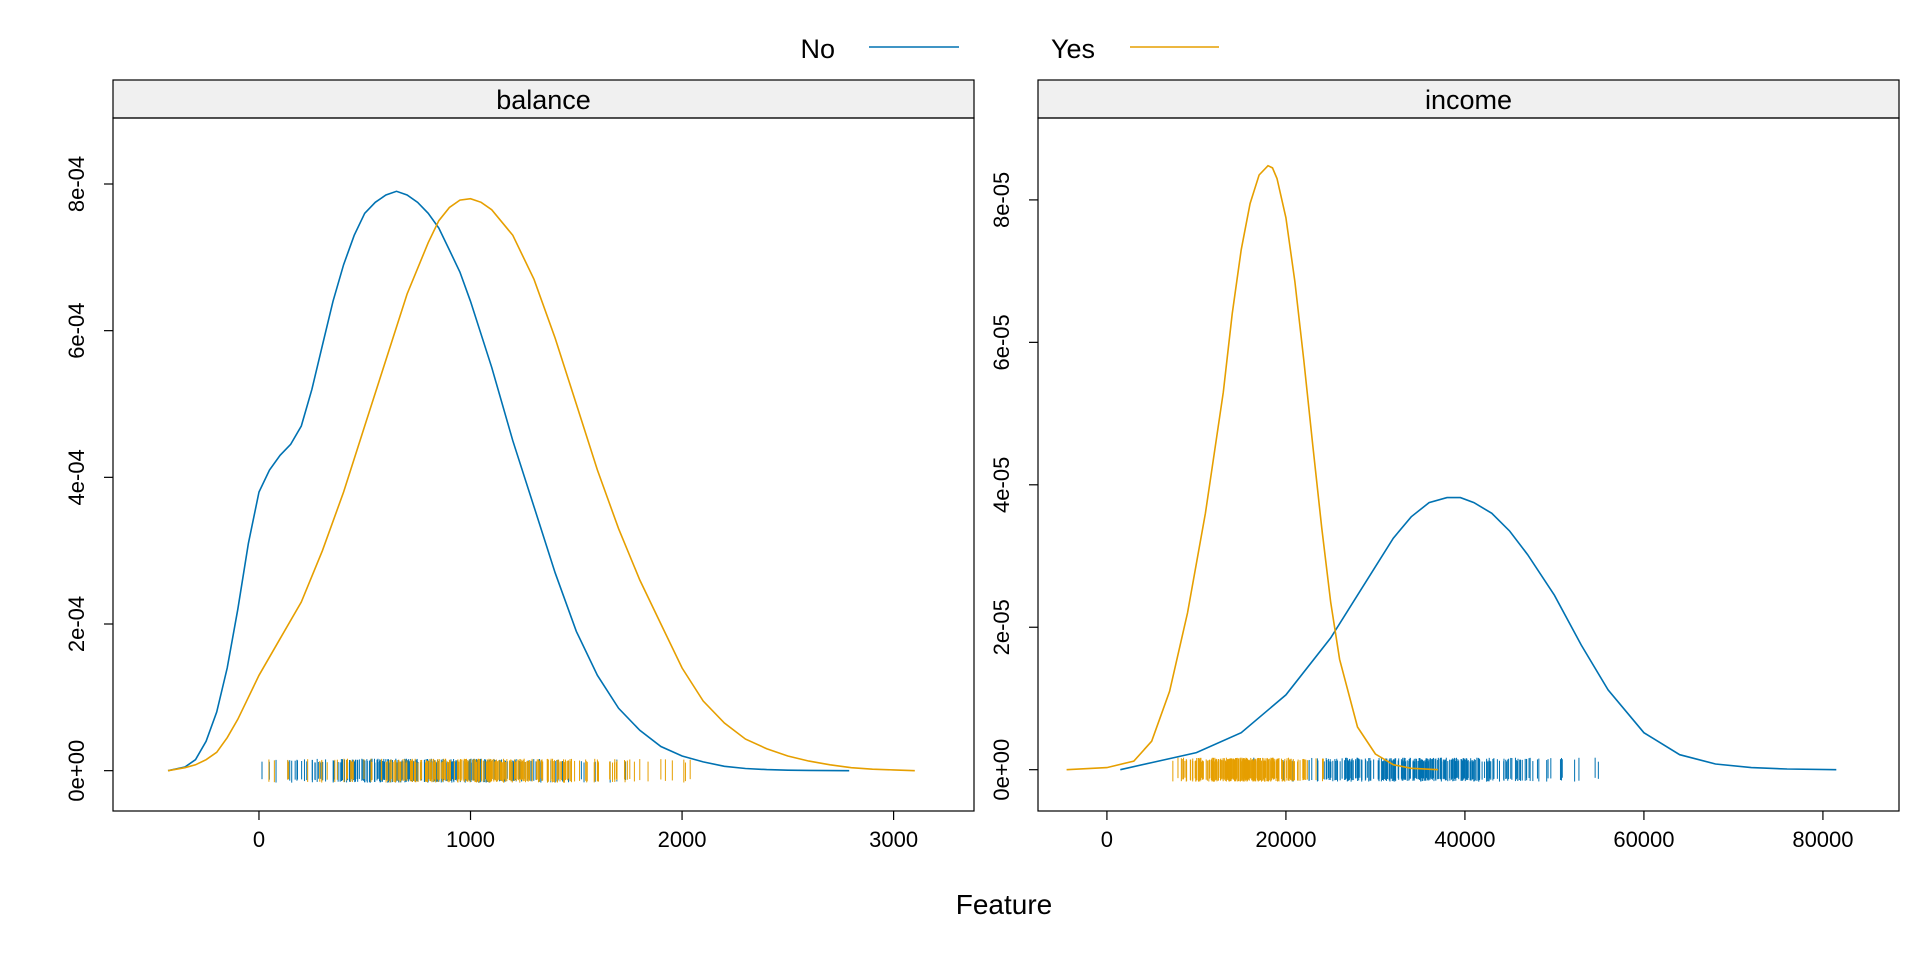  I want to click on x-tick-label: 20000, so click(1285, 839).